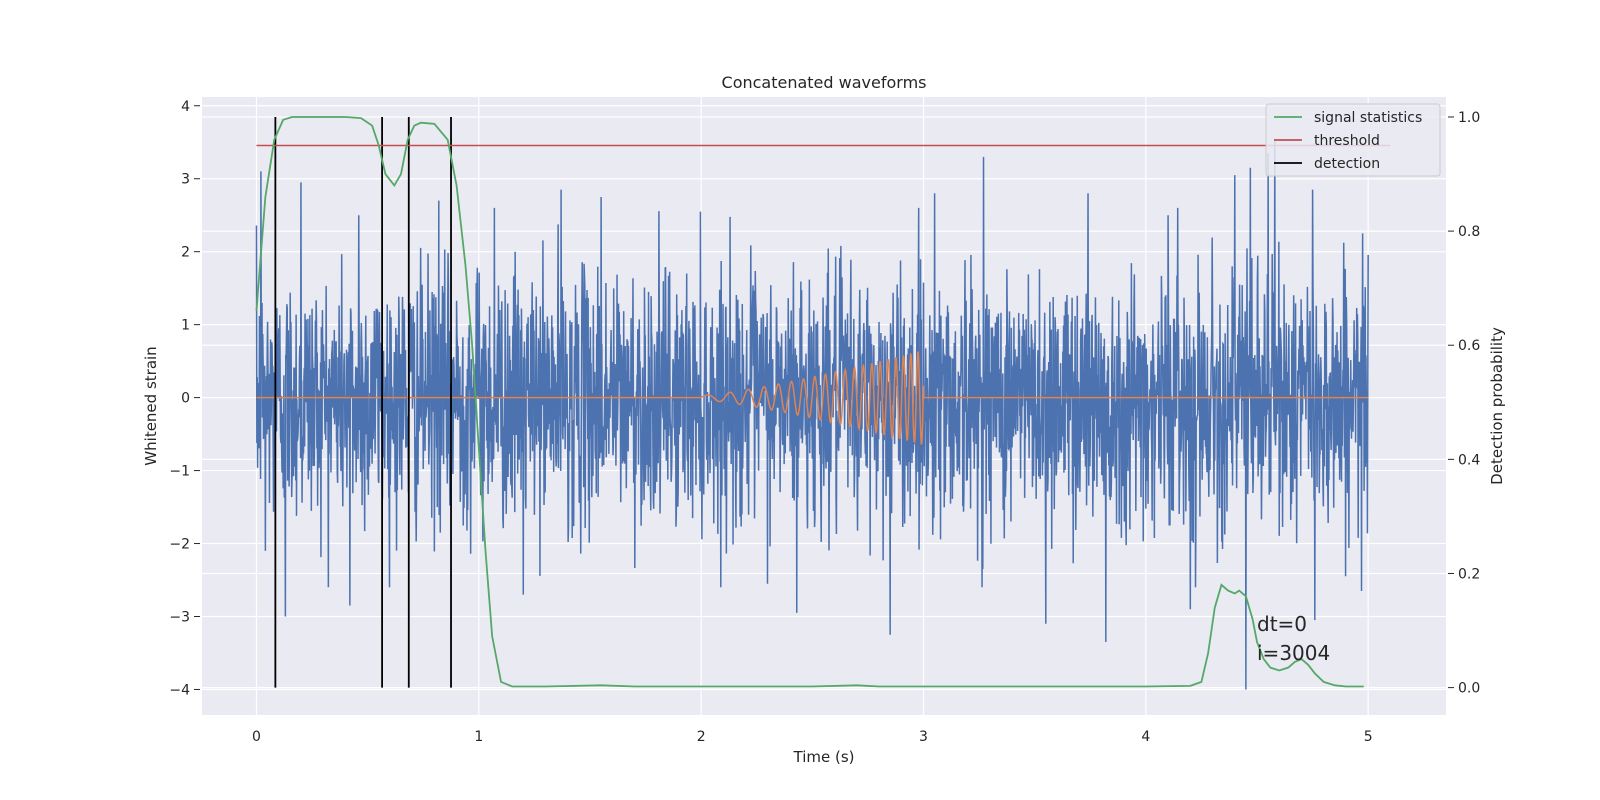 Image resolution: width=1600 pixels, height=800 pixels. Describe the element at coordinates (1469, 346) in the screenshot. I see `y2-tick-label: 0.6` at that location.